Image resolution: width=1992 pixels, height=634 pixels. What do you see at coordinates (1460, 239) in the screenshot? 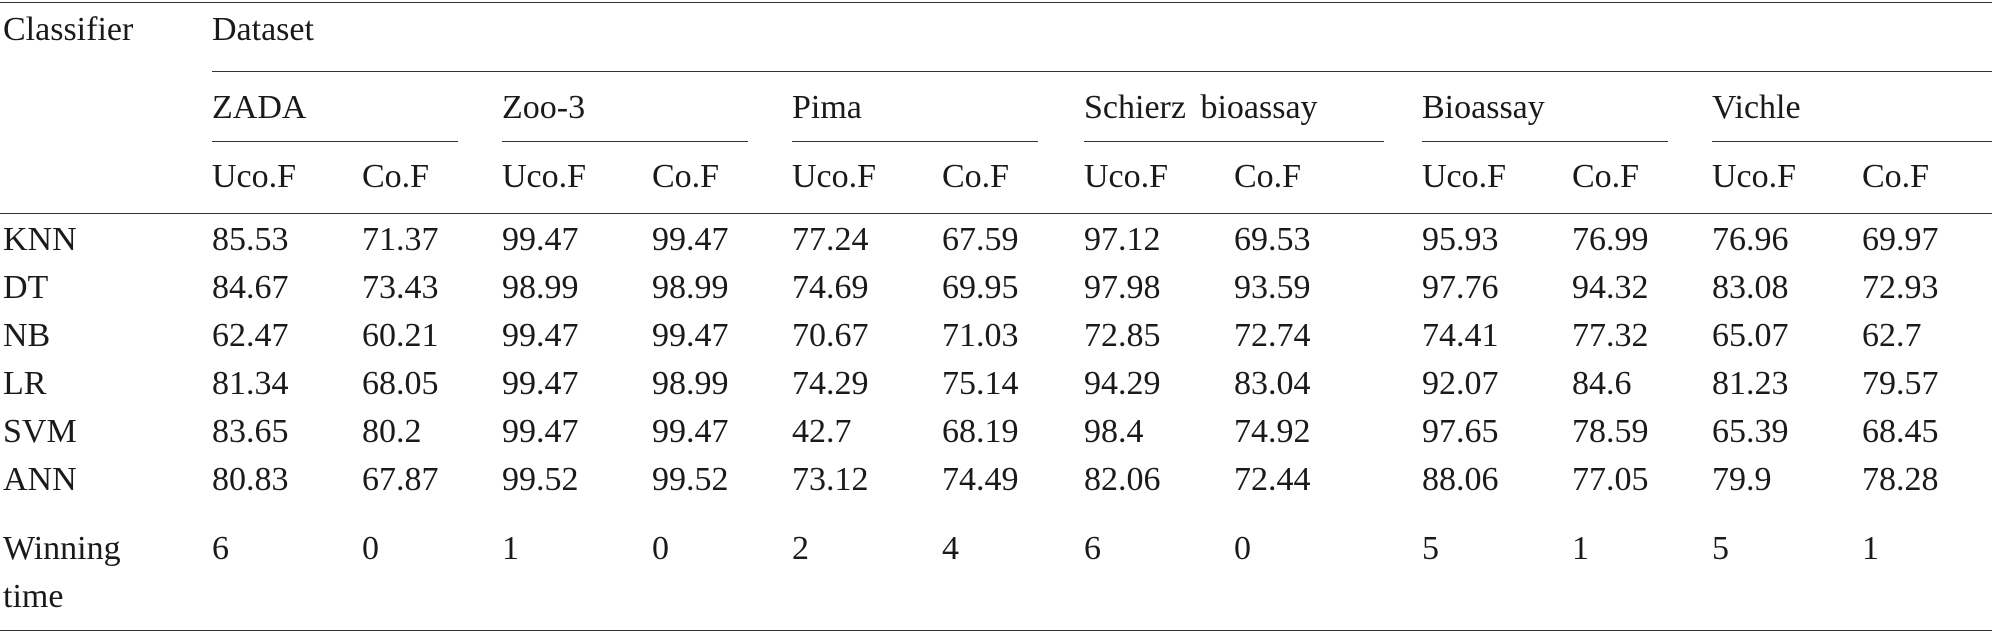
I see `table-cell: 95.93` at bounding box center [1460, 239].